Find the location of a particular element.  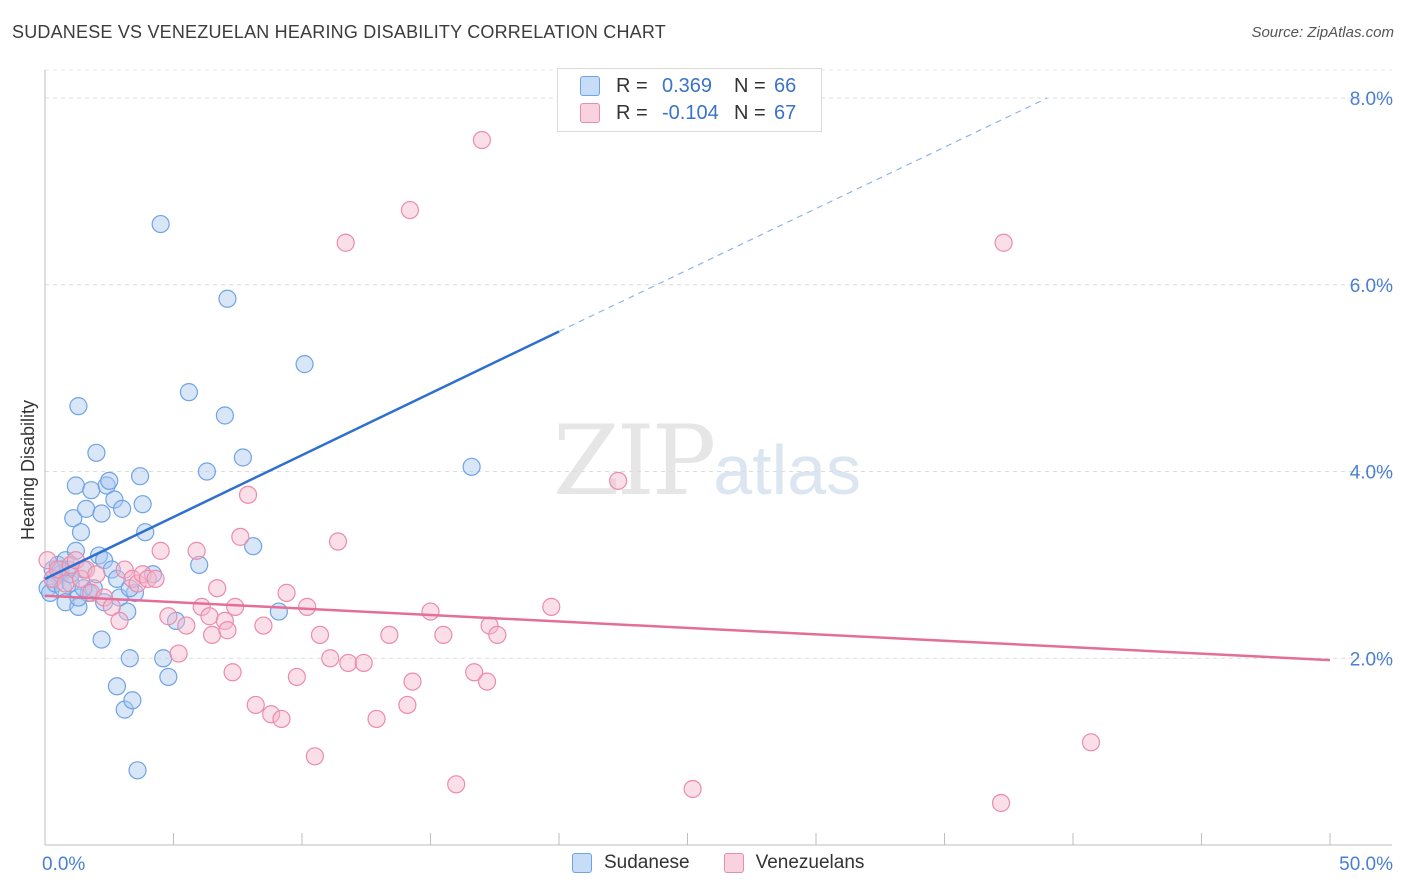

series-legend: Sudanese Venezuelans is located at coordinates (735, 863).